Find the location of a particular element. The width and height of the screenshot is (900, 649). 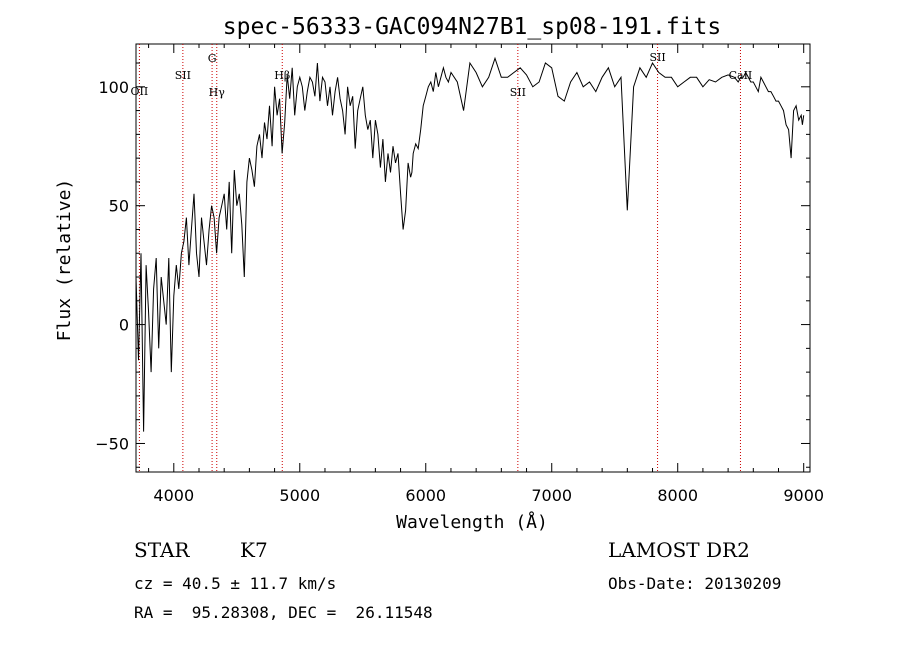

spectral-line-label: Hγ is located at coordinates (217, 92).